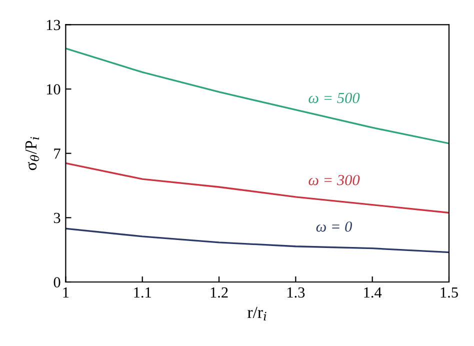 Image resolution: width=474 pixels, height=346 pixels. What do you see at coordinates (142, 292) in the screenshot?
I see `x-tick-label: 1.1` at bounding box center [142, 292].